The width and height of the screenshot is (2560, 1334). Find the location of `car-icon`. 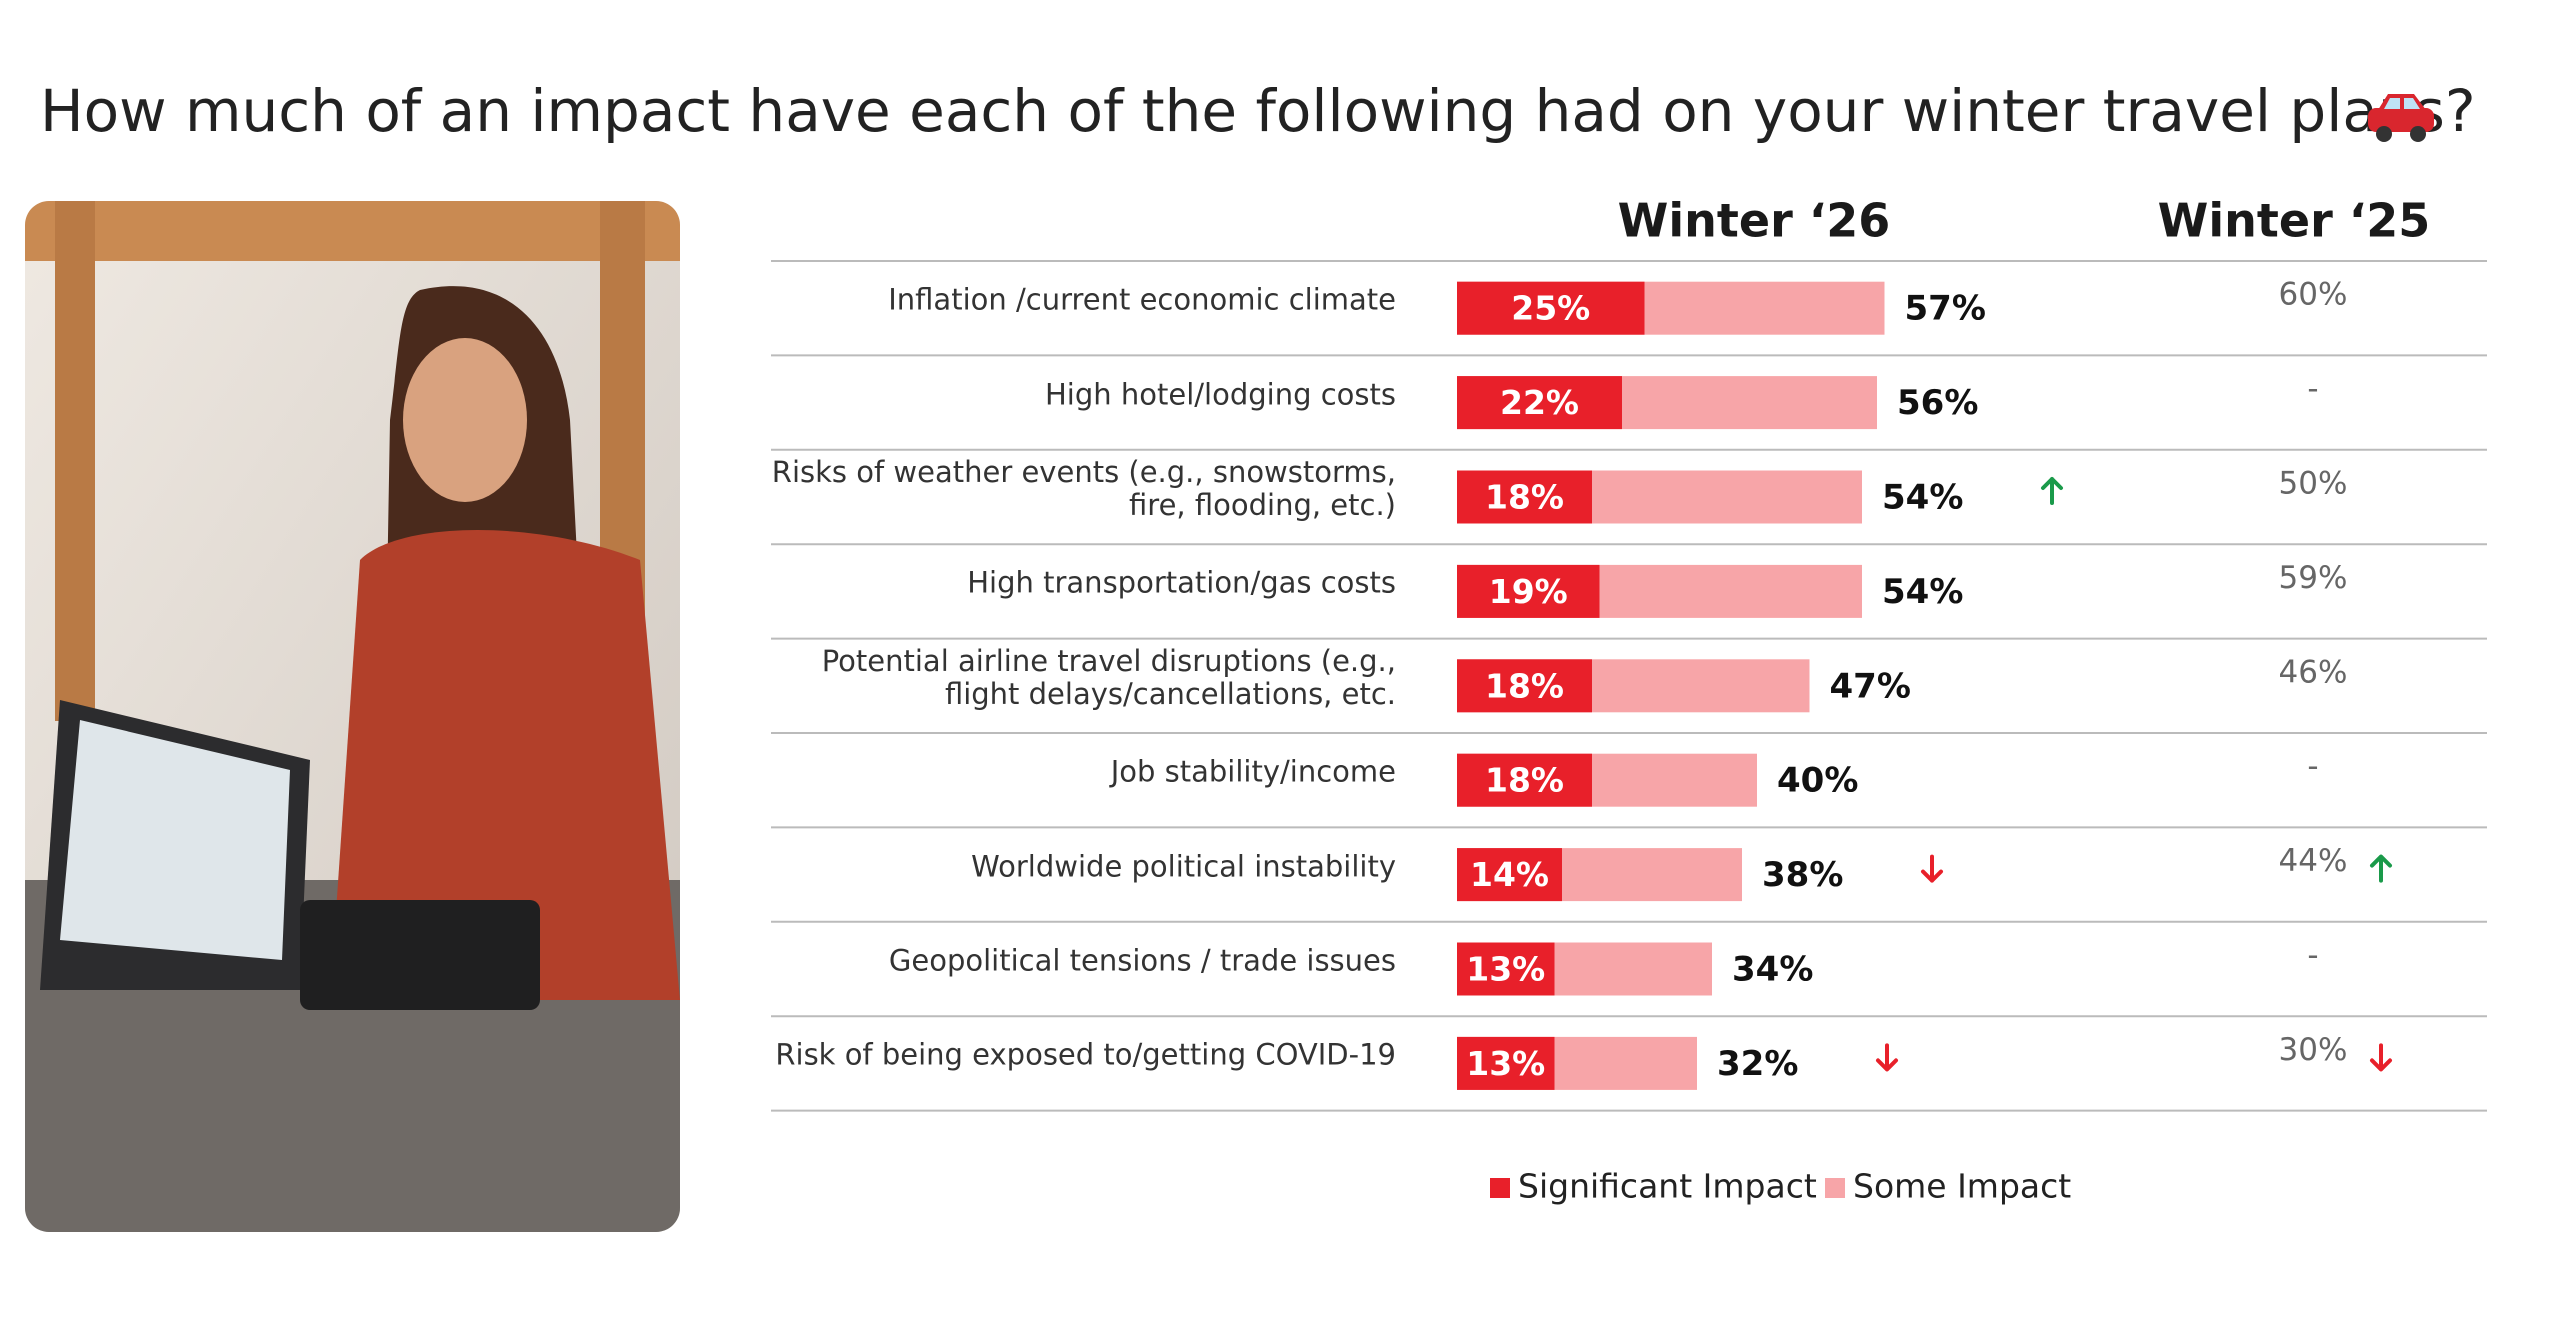

car-icon is located at coordinates (2401, 118).